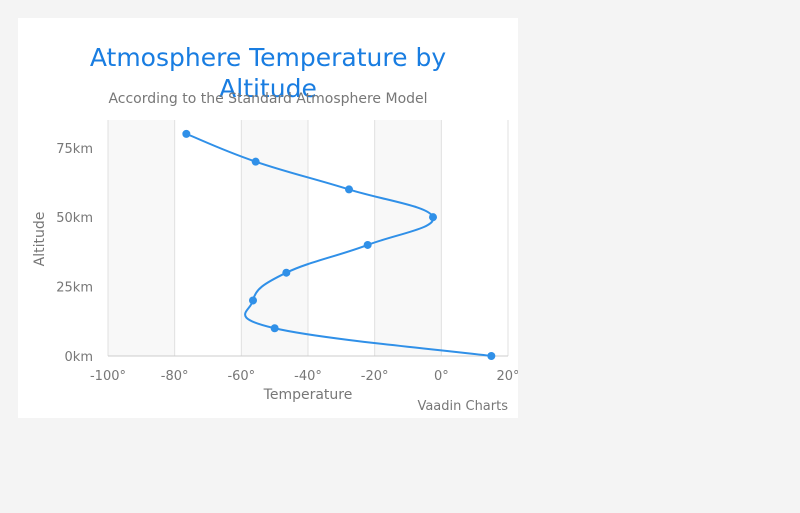 This screenshot has height=513, width=800. I want to click on x-tick-label: -40°, so click(308, 376).